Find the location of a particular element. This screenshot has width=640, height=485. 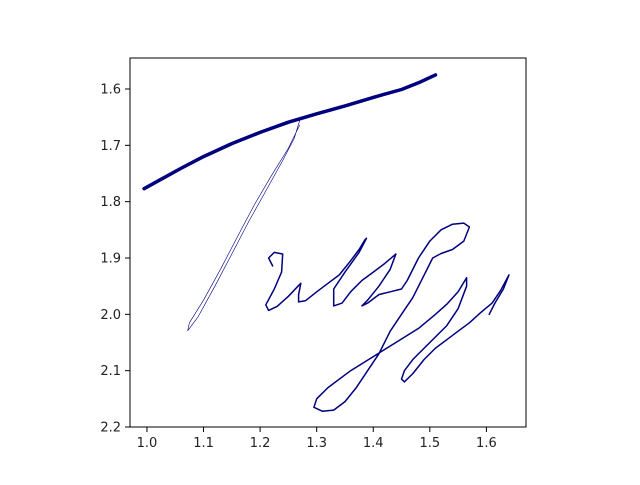

x-tick-label: 1.6 is located at coordinates (486, 443).